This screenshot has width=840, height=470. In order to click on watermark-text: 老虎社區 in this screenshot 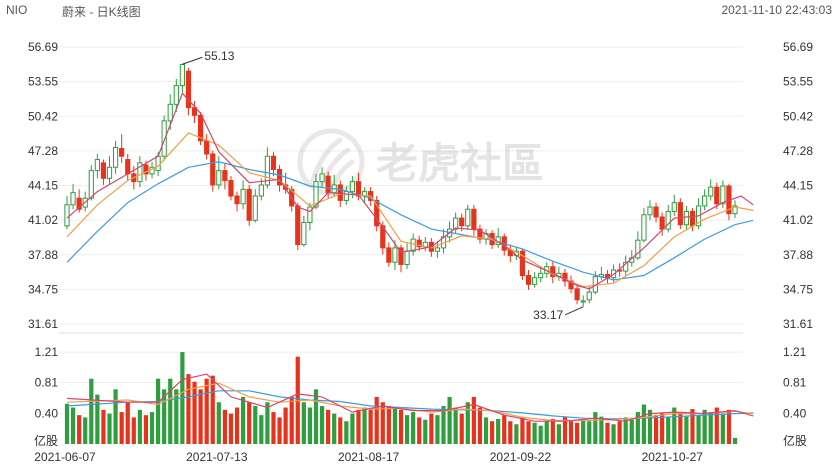, I will do `click(460, 163)`.